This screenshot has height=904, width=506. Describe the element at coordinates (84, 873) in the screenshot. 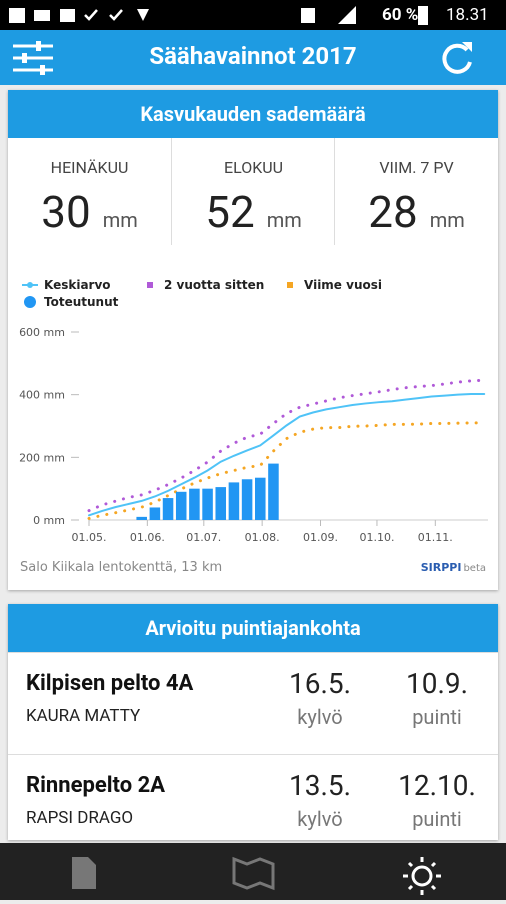

I see `report-tab` at that location.